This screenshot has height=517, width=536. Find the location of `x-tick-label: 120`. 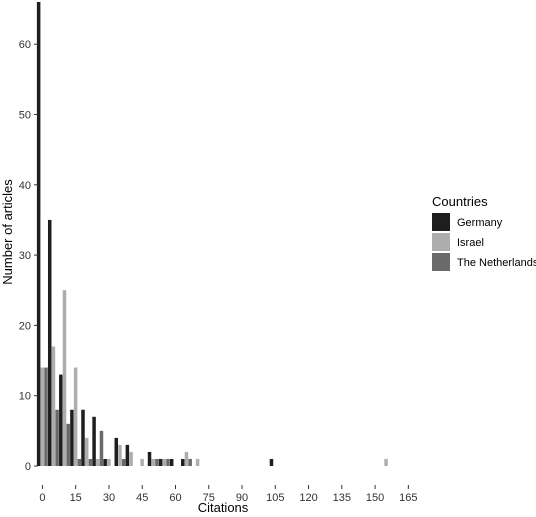

x-tick-label: 120 is located at coordinates (308, 498).